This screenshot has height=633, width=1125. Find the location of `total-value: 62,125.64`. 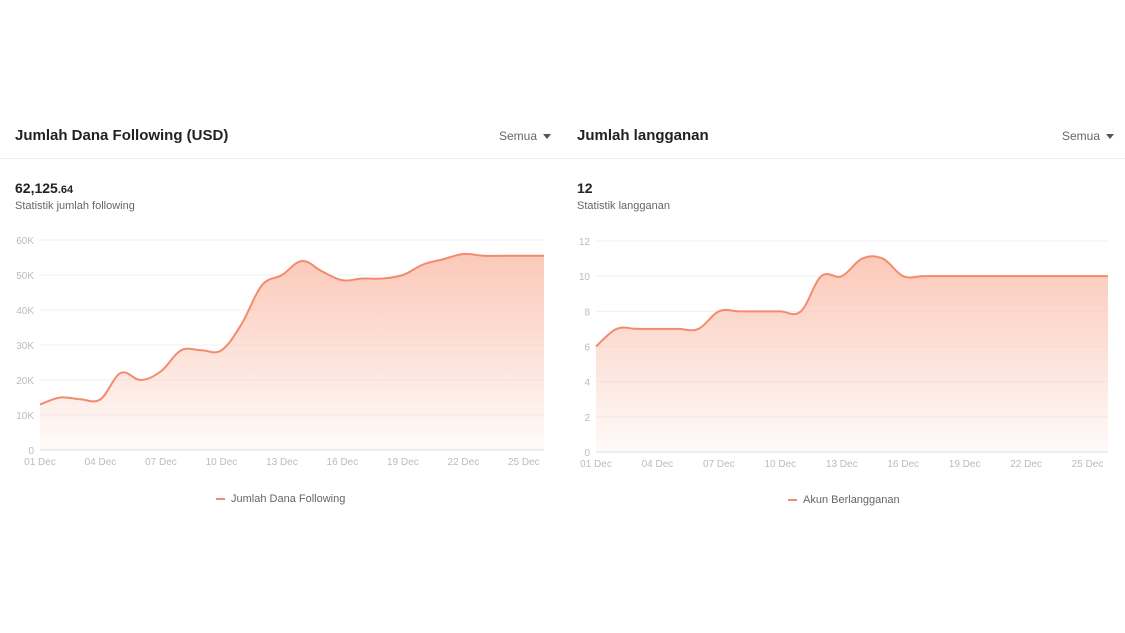

total-value: 62,125.64 is located at coordinates (44, 188).